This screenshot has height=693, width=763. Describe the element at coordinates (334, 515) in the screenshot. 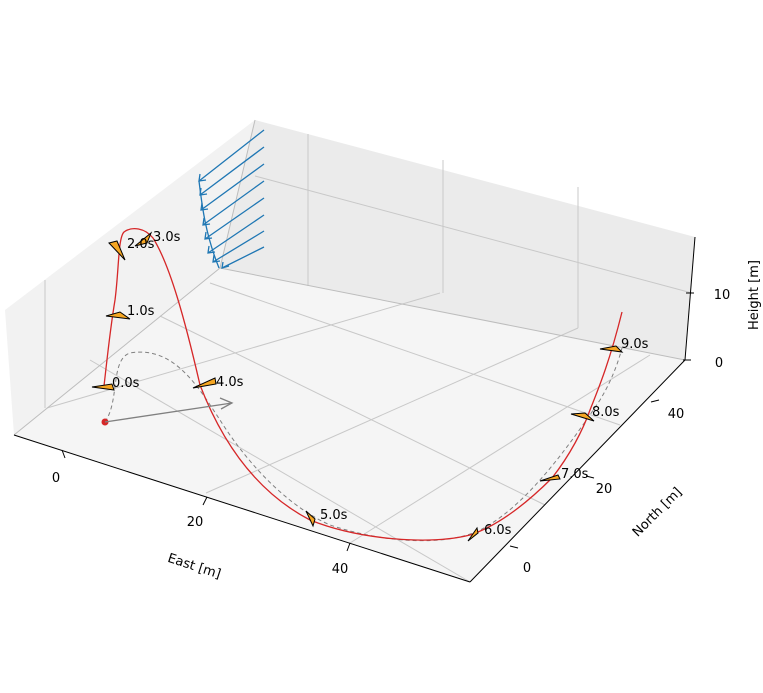

I see `time-label-5s: 5.0s` at that location.